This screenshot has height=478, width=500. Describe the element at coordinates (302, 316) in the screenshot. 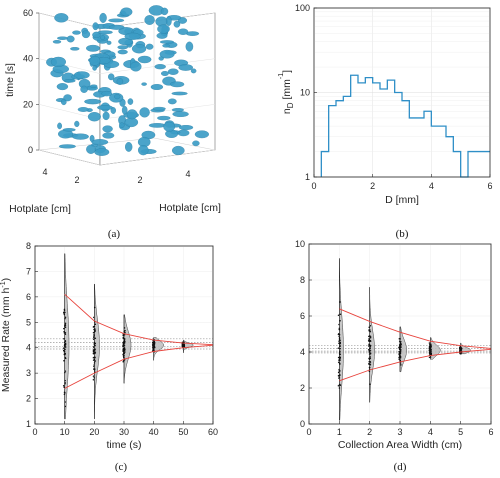

I see `y-tick-label: 6` at that location.